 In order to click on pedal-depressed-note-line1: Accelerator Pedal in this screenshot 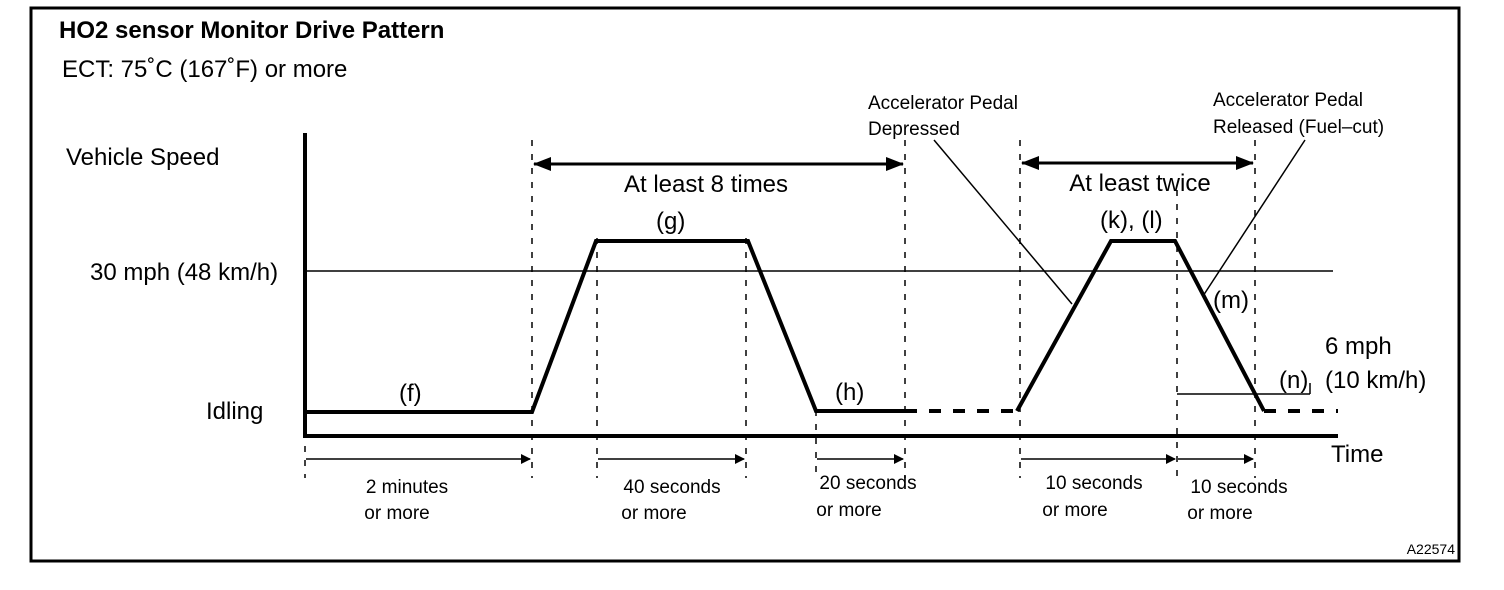, I will do `click(943, 103)`.